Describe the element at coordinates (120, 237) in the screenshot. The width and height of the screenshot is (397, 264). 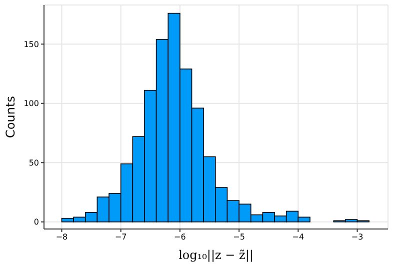
I see `x-tick-label: −7` at that location.